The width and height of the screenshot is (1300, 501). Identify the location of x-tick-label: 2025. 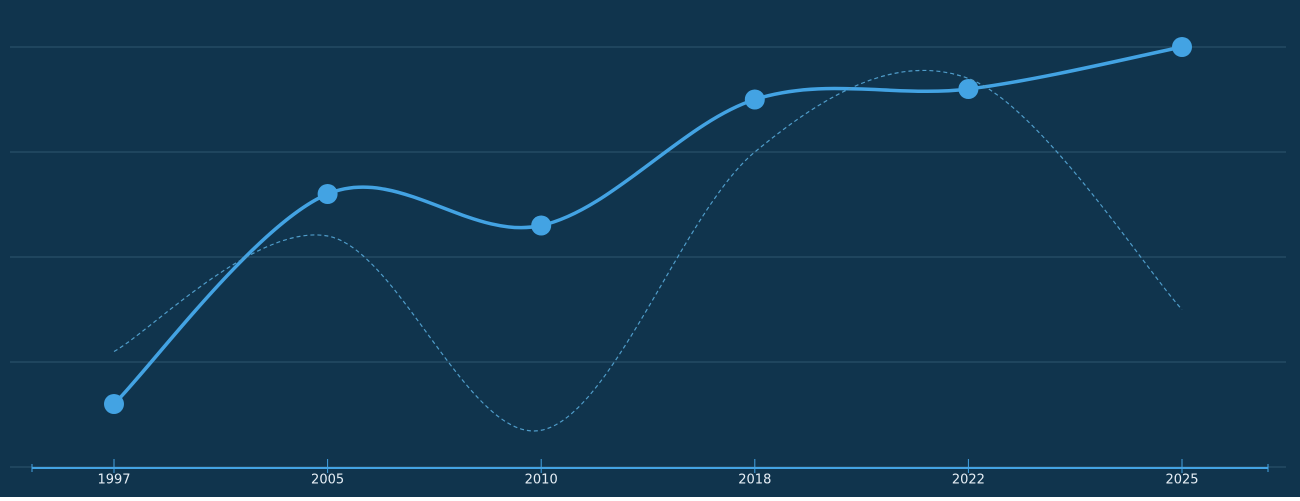
(1181, 480).